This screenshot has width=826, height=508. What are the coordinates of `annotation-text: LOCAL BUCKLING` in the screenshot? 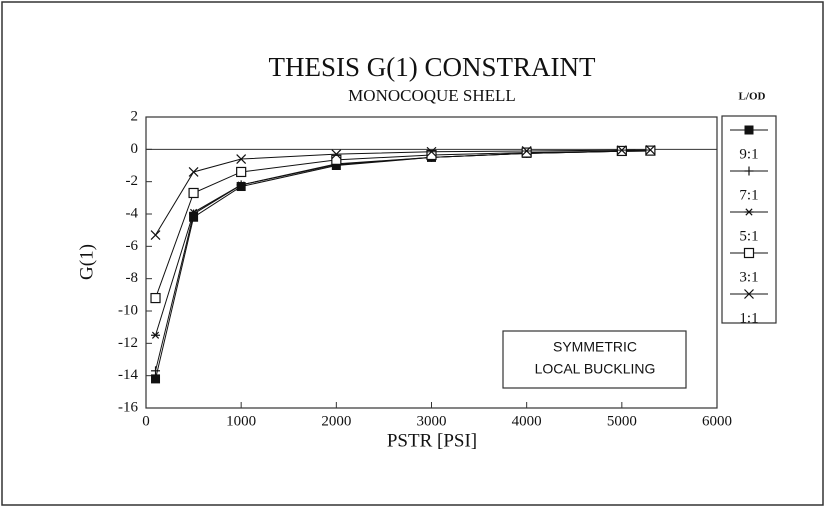 It's located at (595, 369).